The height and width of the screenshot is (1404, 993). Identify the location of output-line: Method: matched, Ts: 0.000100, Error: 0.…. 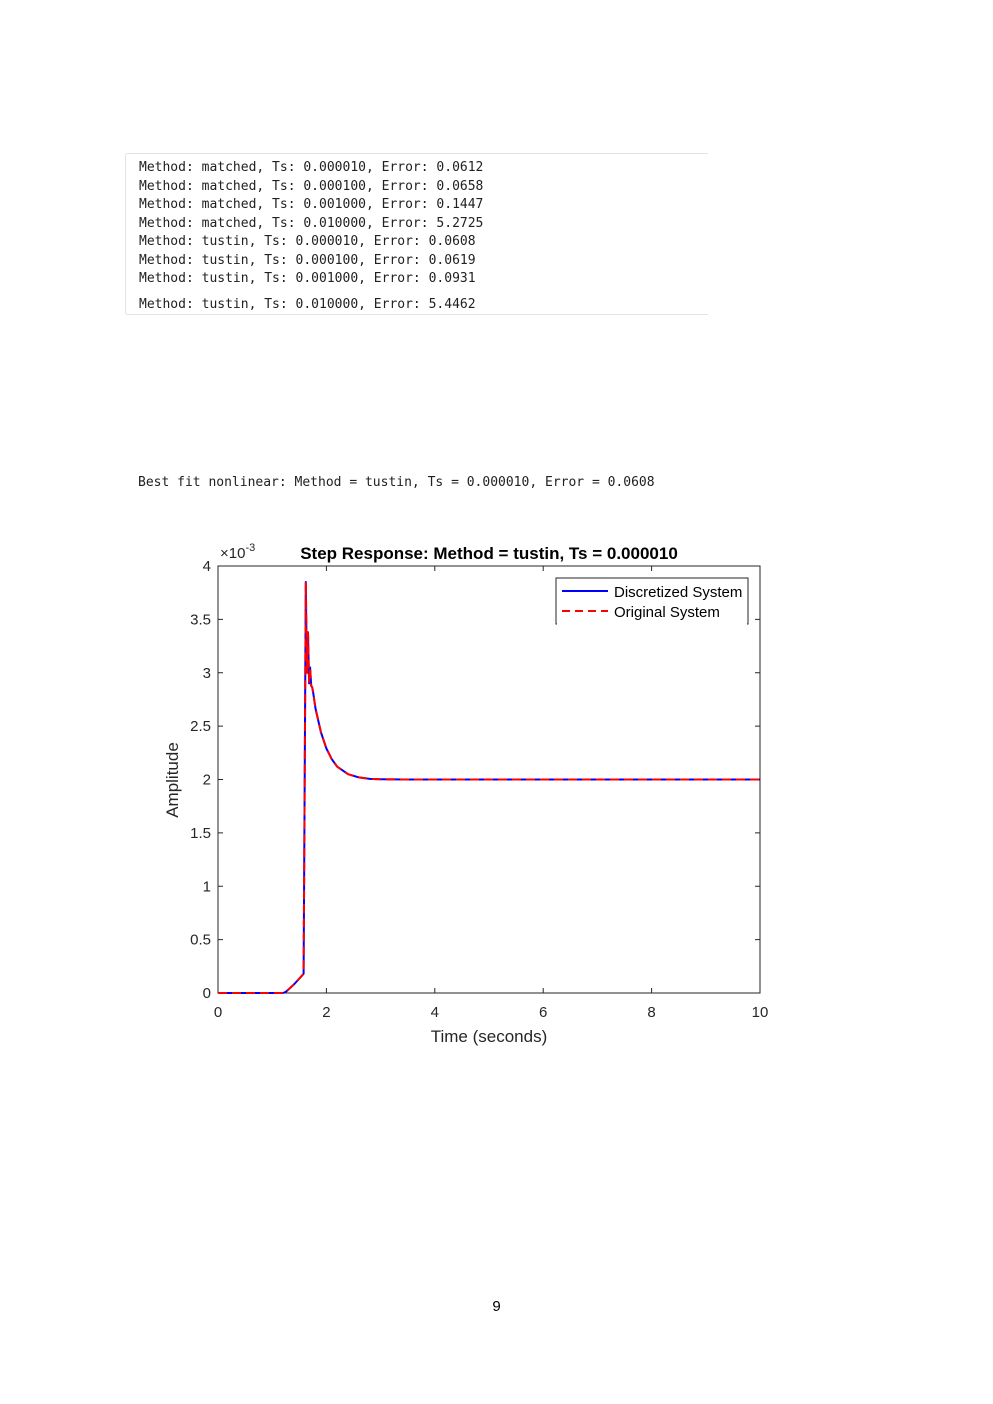
(311, 186).